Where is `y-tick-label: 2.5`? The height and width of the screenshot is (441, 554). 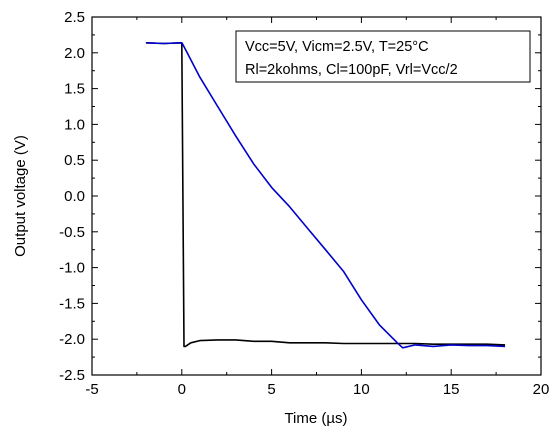
y-tick-label: 2.5 is located at coordinates (74, 17).